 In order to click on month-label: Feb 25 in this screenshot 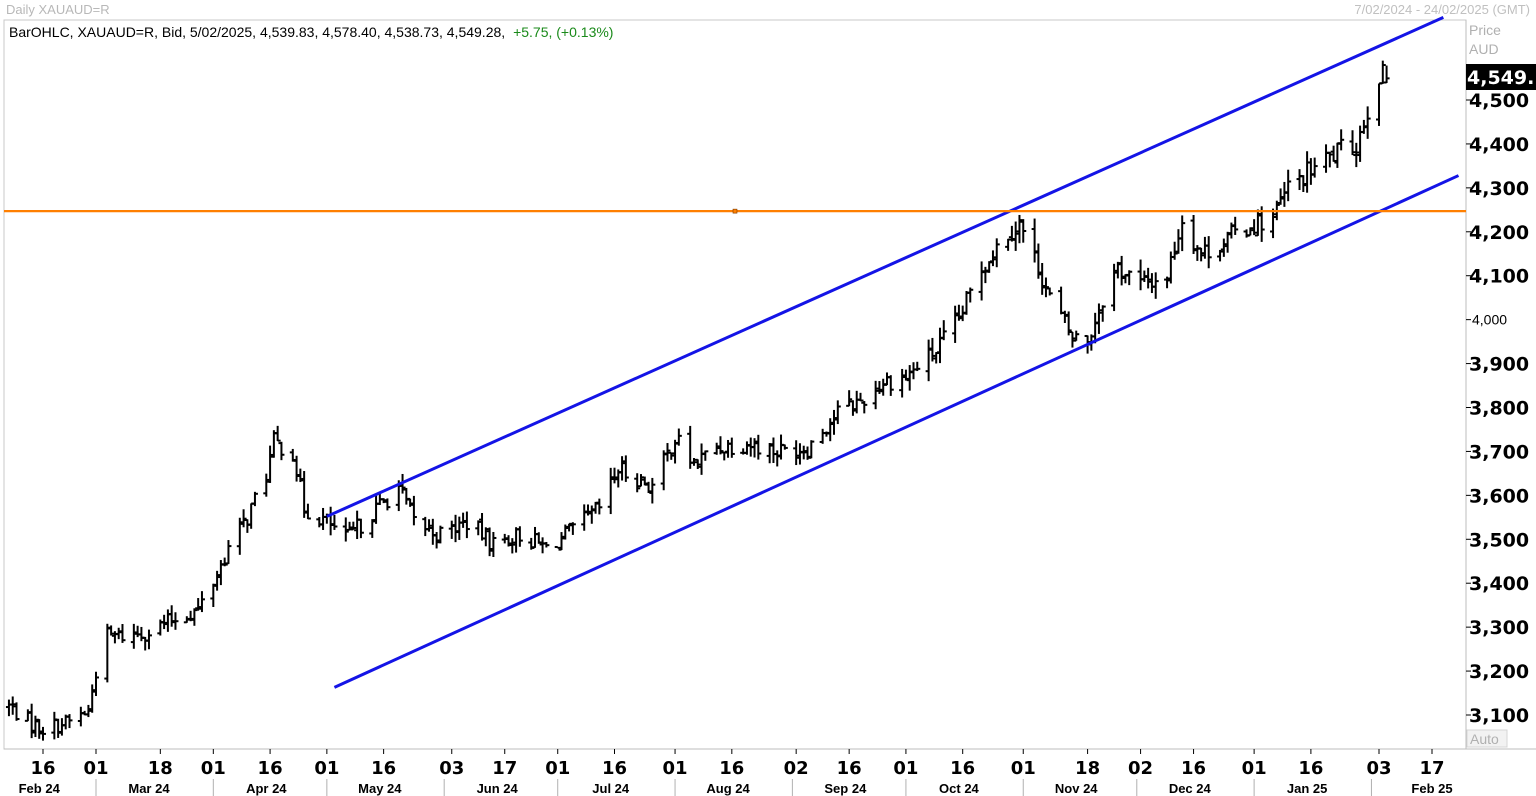, I will do `click(1431, 788)`.